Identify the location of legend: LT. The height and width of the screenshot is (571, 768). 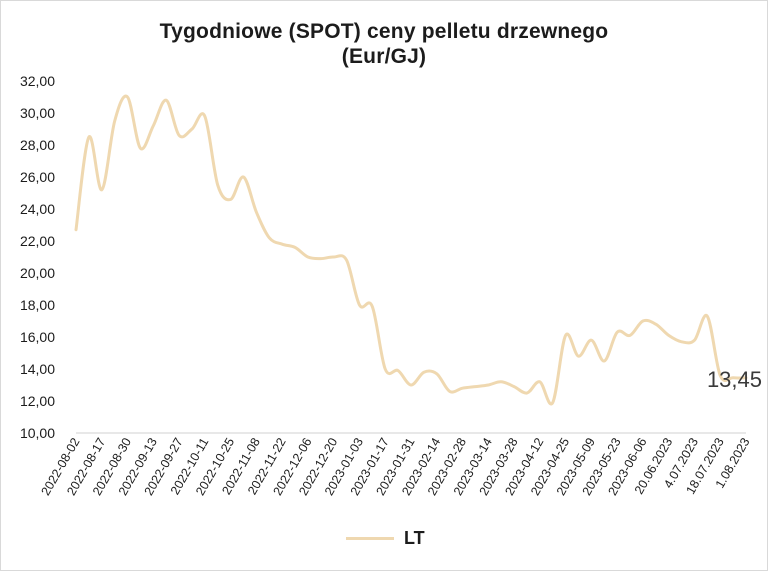
(385, 538).